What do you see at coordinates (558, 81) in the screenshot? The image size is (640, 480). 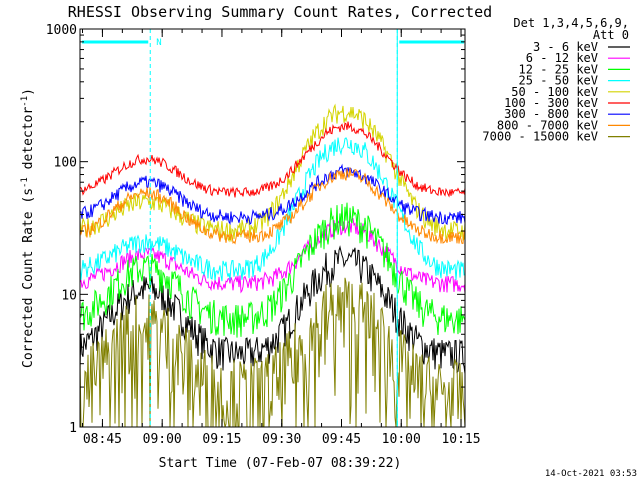 I see `legend-label-3: 25 - 50 keV` at bounding box center [558, 81].